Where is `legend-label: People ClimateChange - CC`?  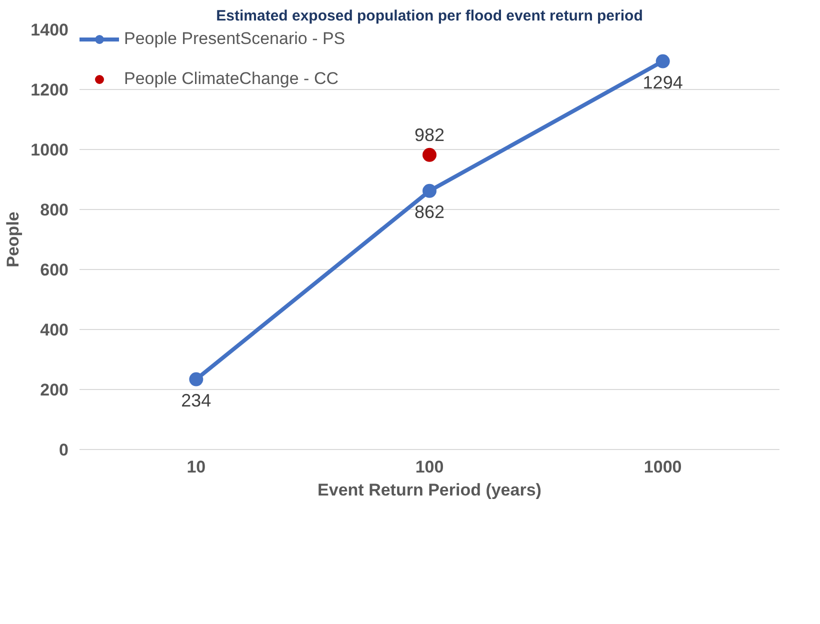 legend-label: People ClimateChange - CC is located at coordinates (231, 79).